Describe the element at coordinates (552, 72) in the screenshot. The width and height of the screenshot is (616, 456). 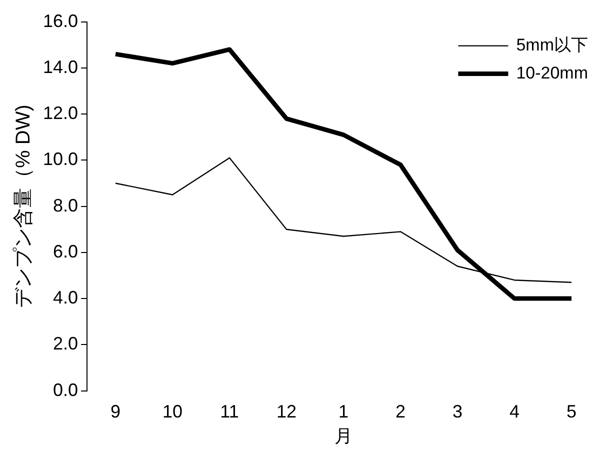
I see `legend-label: 10-20mm` at that location.